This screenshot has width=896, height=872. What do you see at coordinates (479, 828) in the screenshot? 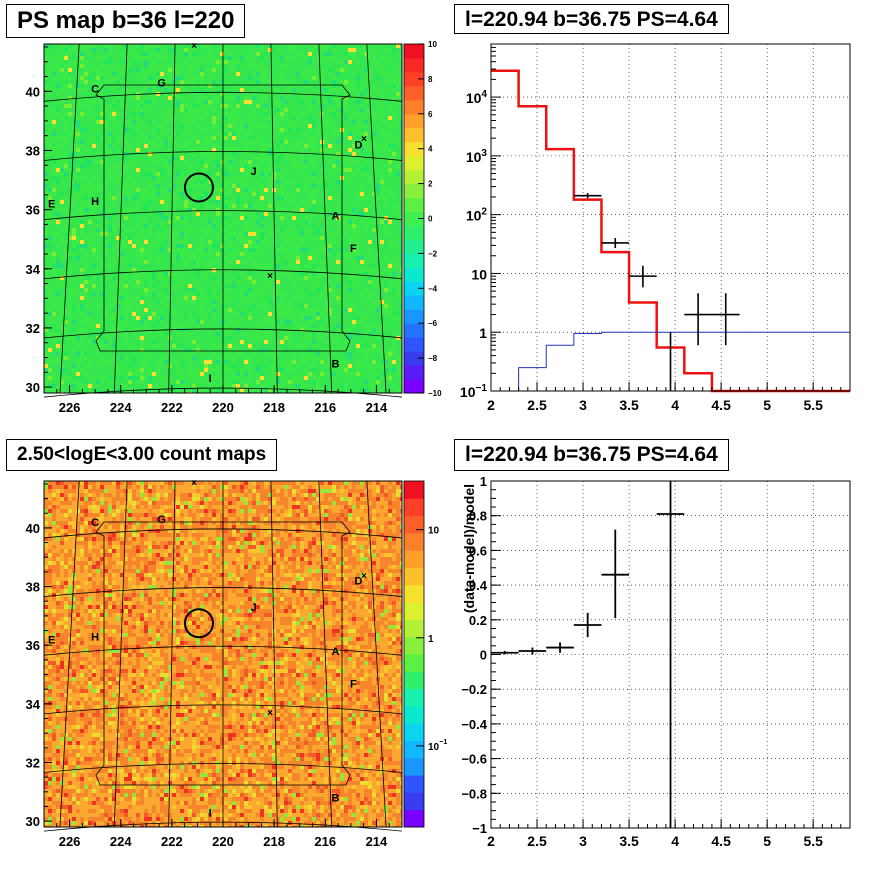
I see `y-tick-label: −1` at bounding box center [479, 828].